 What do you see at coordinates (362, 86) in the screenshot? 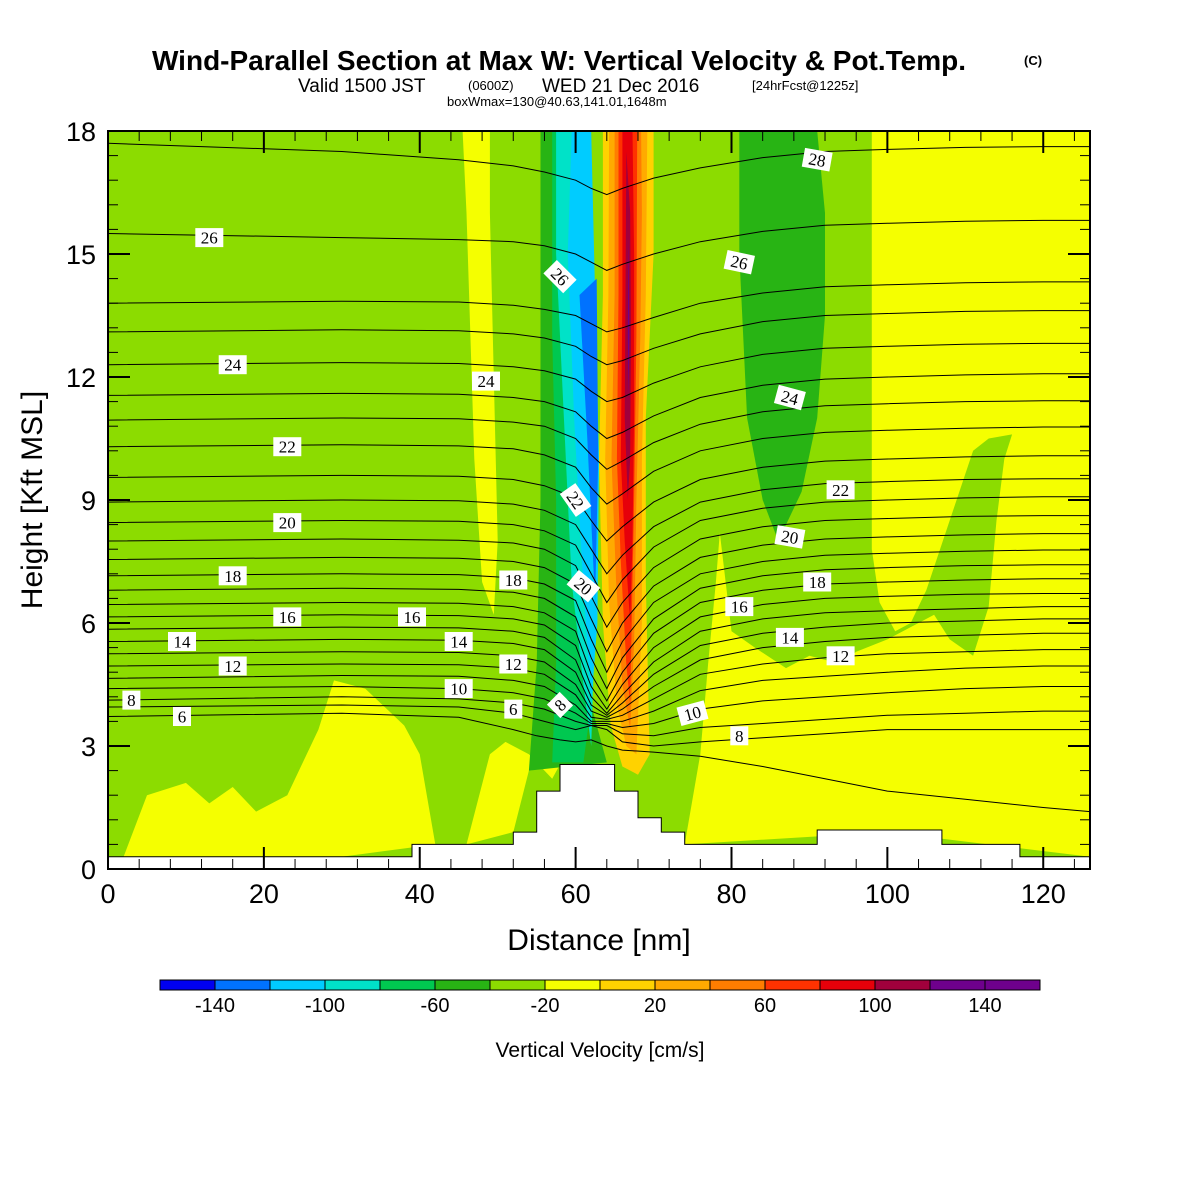
I see `valid-time: Valid 1500 JST` at bounding box center [362, 86].